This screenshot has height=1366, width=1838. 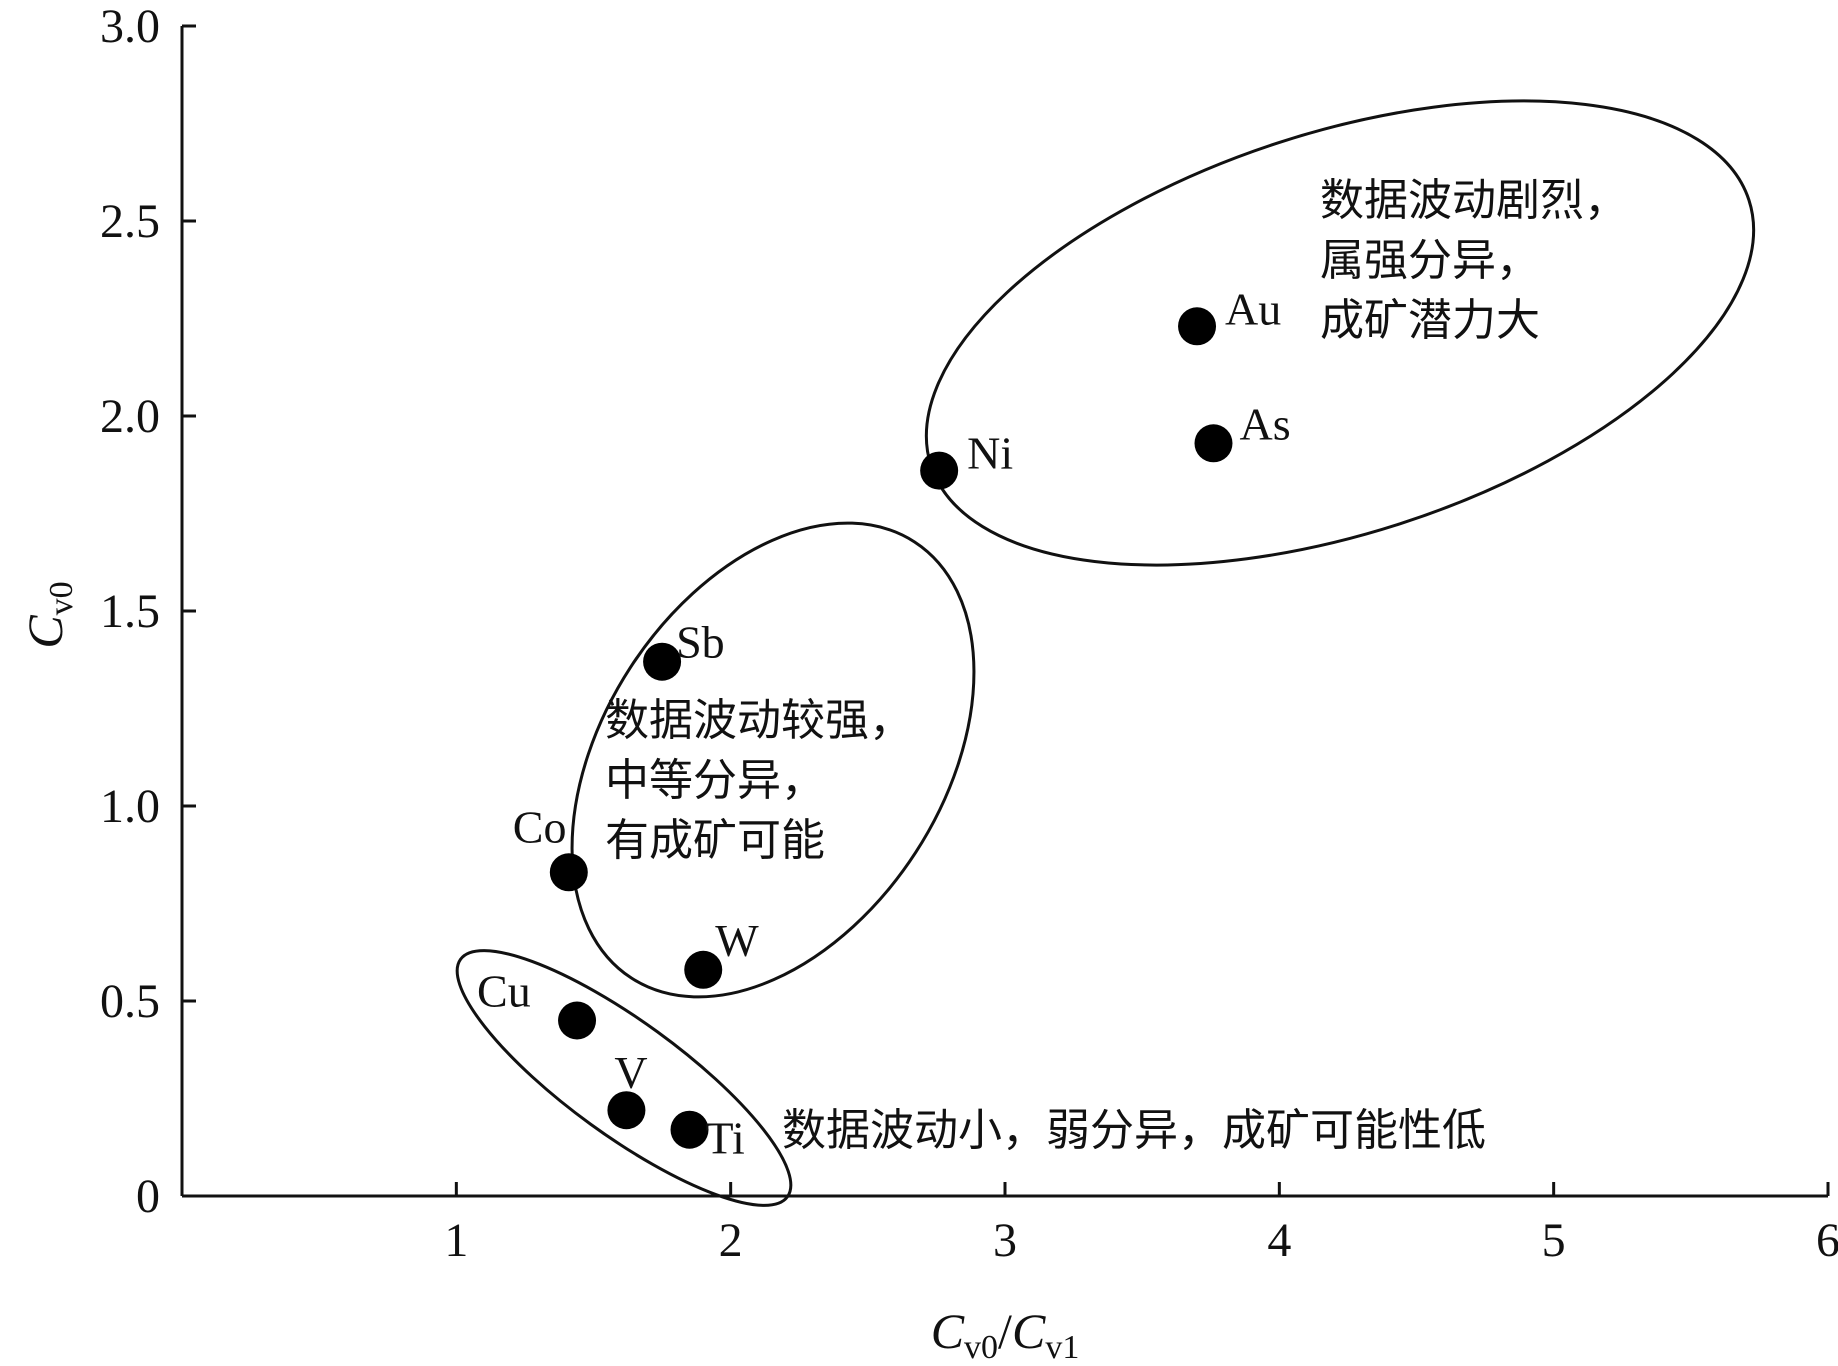 What do you see at coordinates (456, 1240) in the screenshot?
I see `x-tick-label: 1` at bounding box center [456, 1240].